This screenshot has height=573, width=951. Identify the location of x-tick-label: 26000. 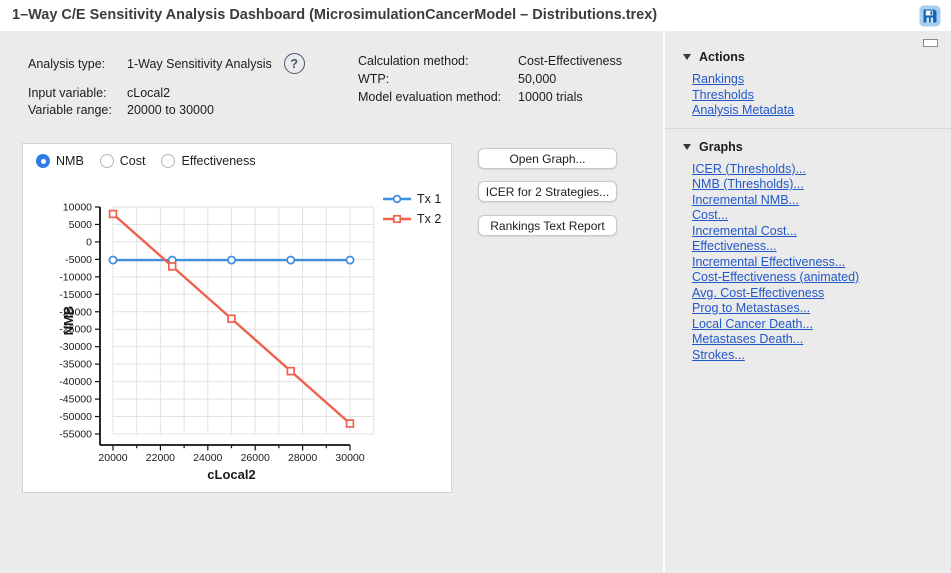
(255, 458).